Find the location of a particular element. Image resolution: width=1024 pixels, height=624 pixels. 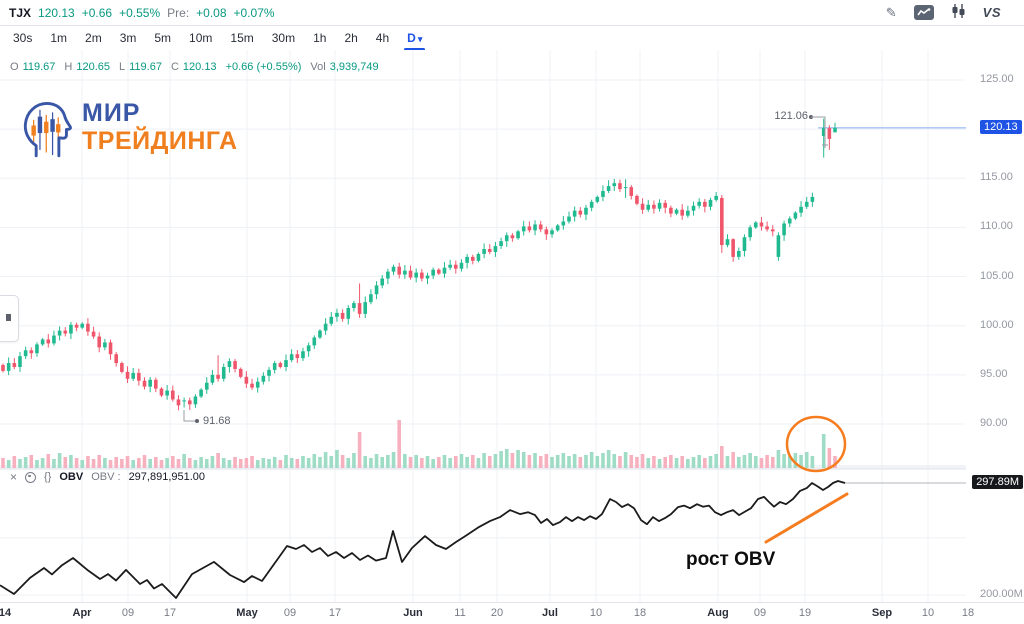

price-axis-label: 105.00 is located at coordinates (997, 275).